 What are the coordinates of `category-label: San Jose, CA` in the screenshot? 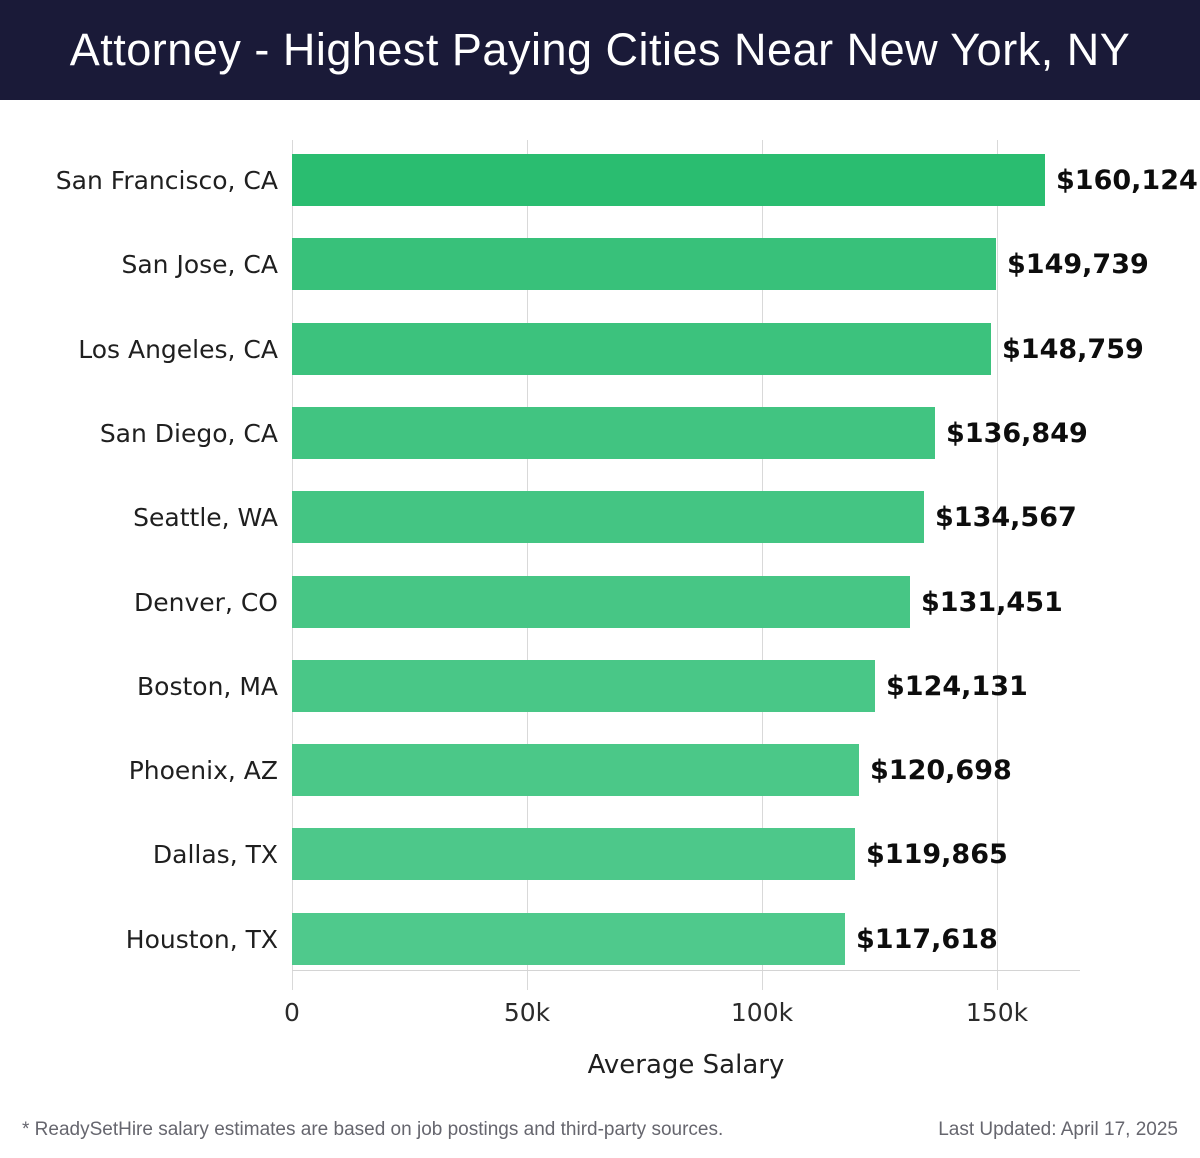 It's located at (199, 264).